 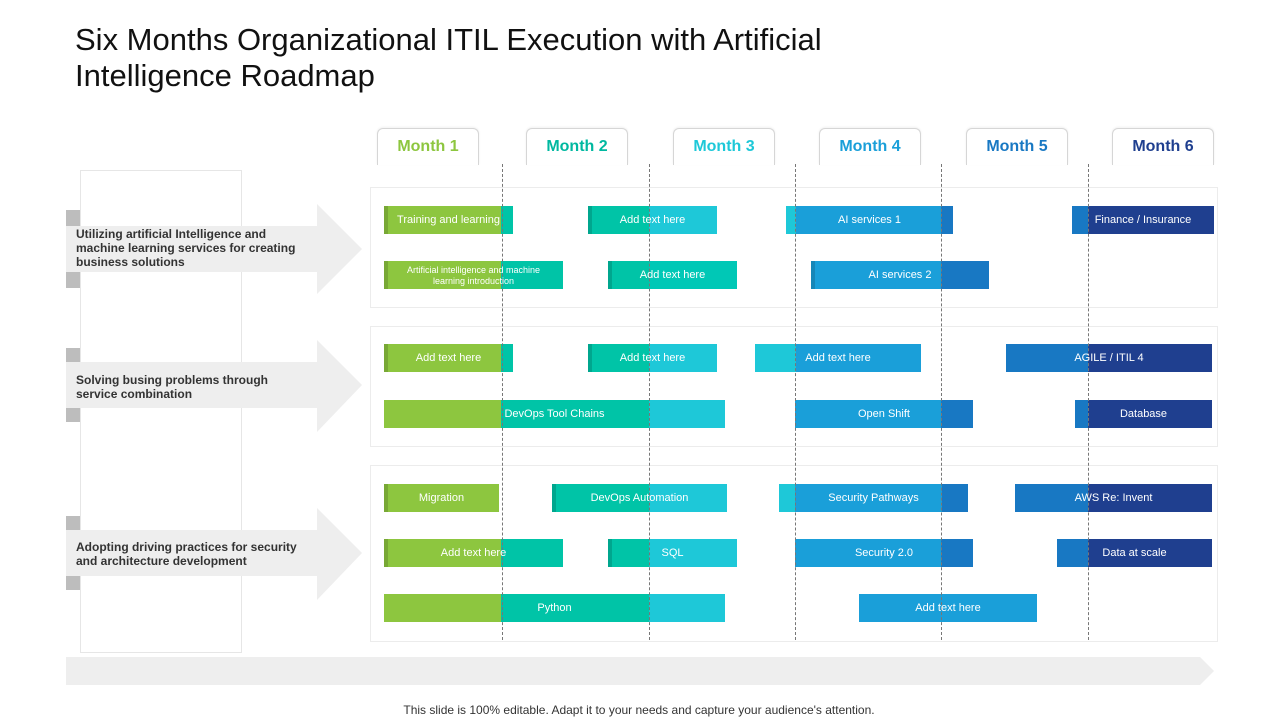 I want to click on task-bar: Open Shift, so click(x=884, y=414).